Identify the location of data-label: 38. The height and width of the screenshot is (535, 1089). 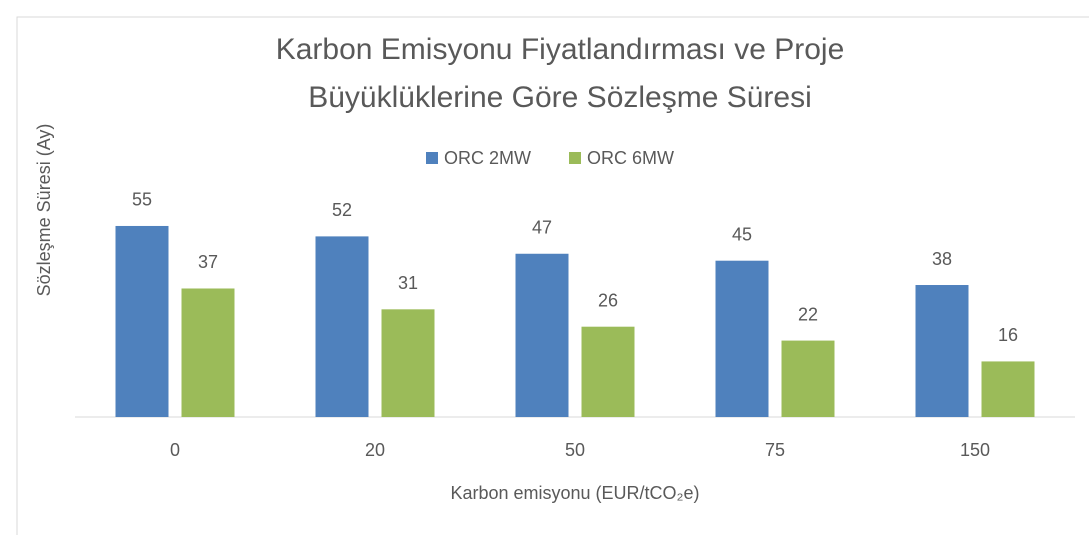
(942, 259).